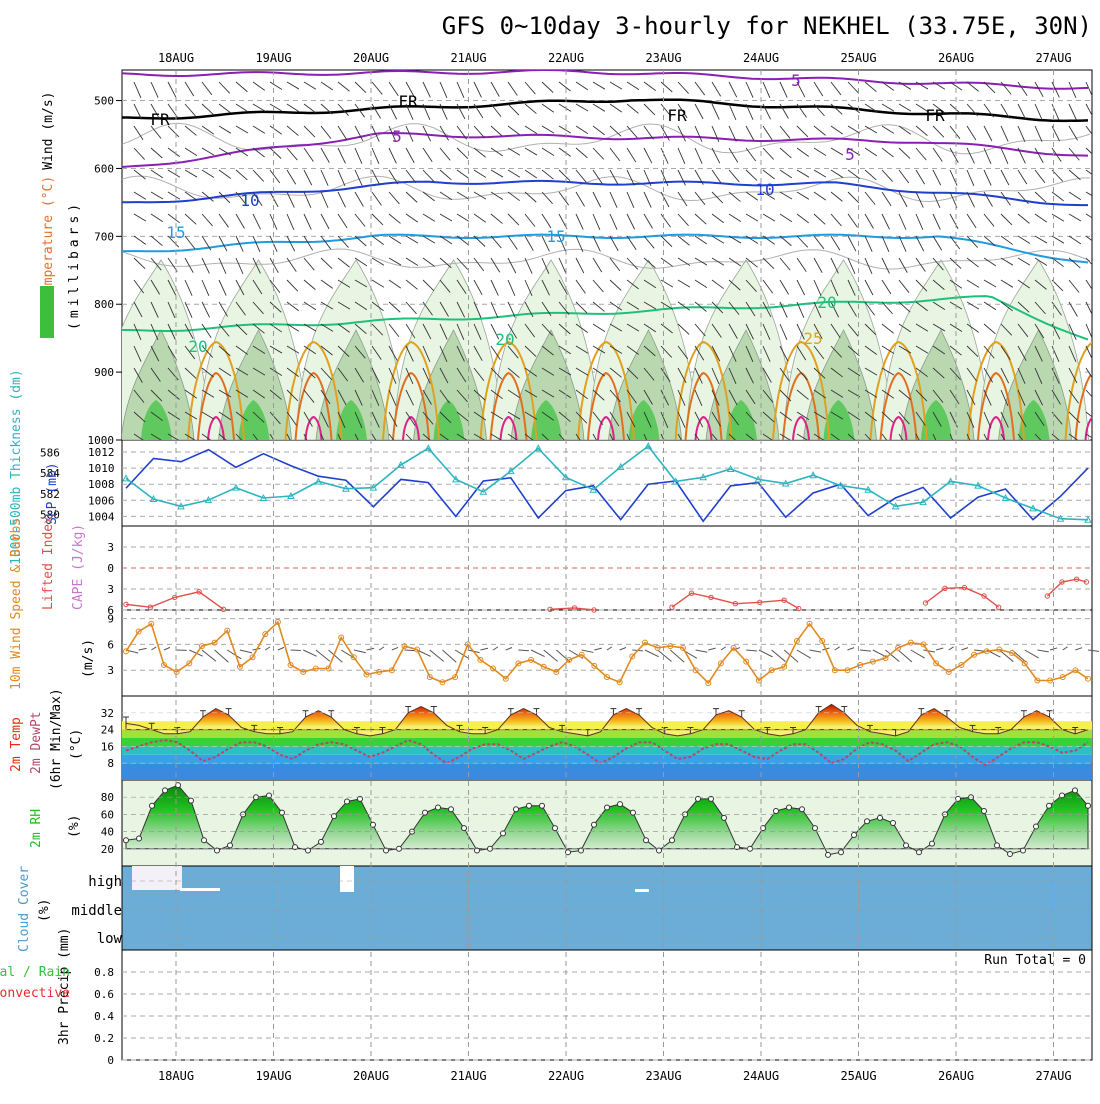 Image resolution: width=1100 pixels, height=1104 pixels. I want to click on cloud-frame, so click(607, 908).